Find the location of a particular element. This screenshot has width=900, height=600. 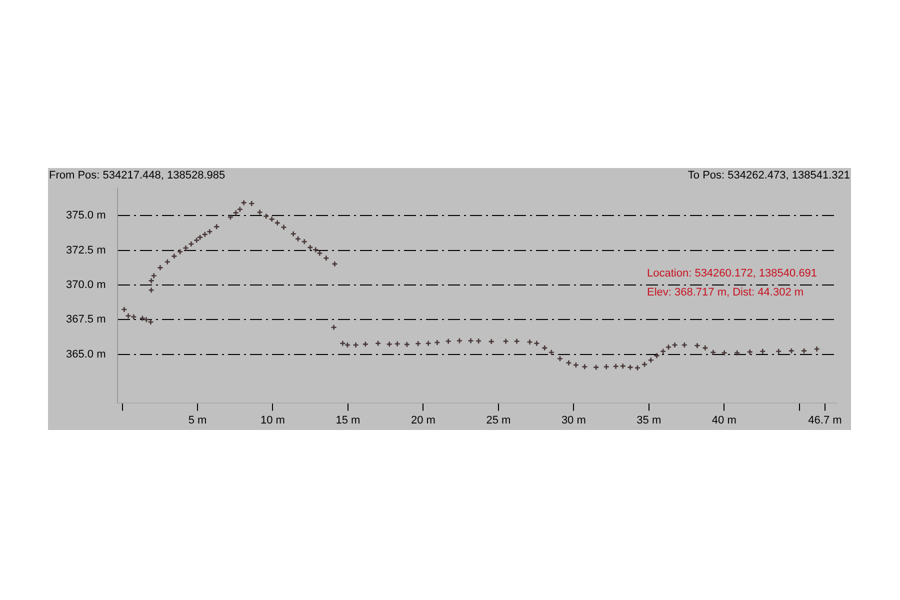

x-tick-label: 40 m is located at coordinates (724, 420).